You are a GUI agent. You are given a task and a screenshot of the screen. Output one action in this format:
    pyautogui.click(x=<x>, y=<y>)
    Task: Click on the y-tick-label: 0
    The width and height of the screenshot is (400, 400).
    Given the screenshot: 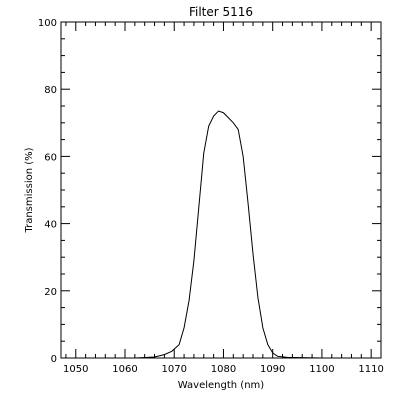 What is the action you would take?
    pyautogui.click(x=54, y=359)
    